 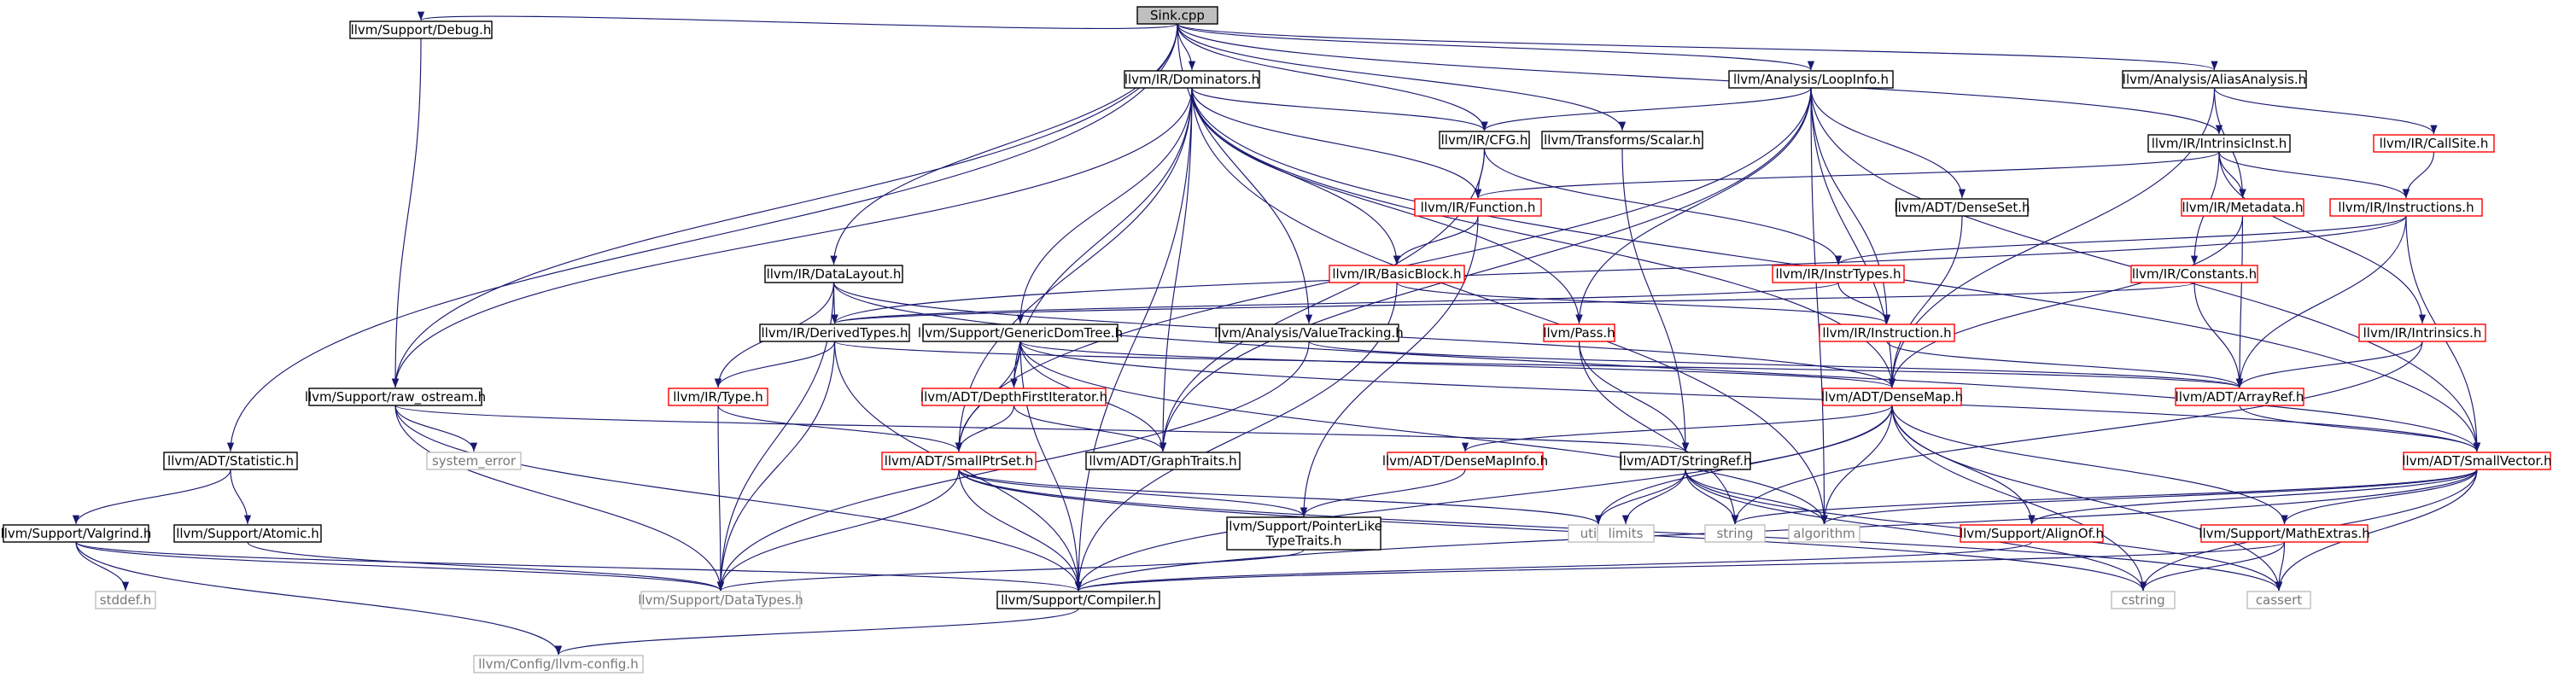 I want to click on node-sink-cpp: Sink.cpp, so click(x=1177, y=15).